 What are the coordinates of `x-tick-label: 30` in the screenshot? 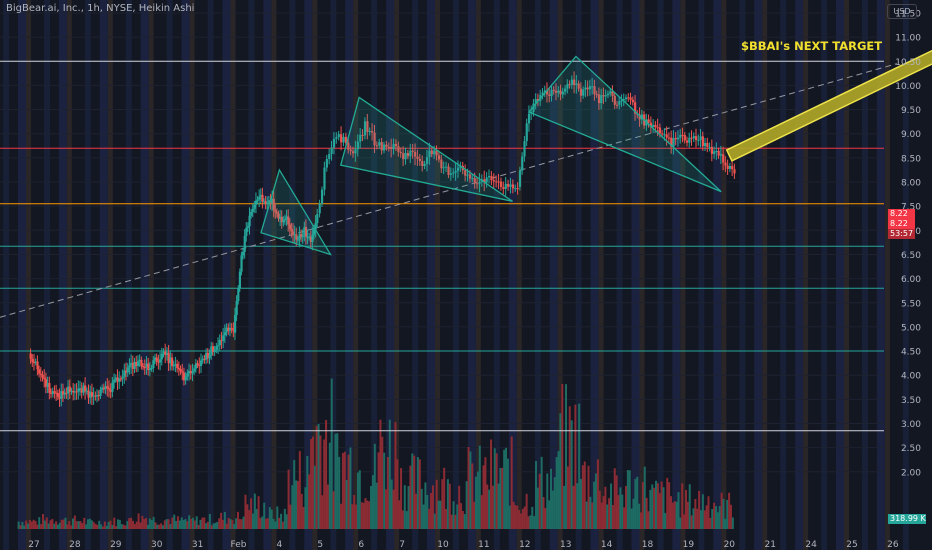 It's located at (157, 545).